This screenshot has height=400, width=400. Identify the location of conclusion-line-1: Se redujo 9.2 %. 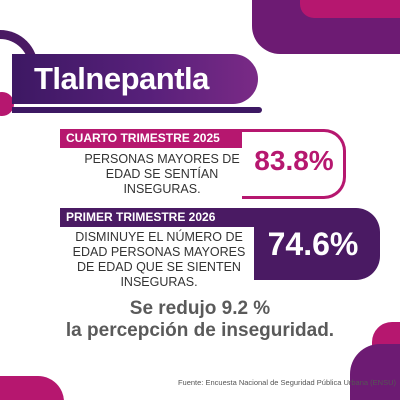
(200, 308).